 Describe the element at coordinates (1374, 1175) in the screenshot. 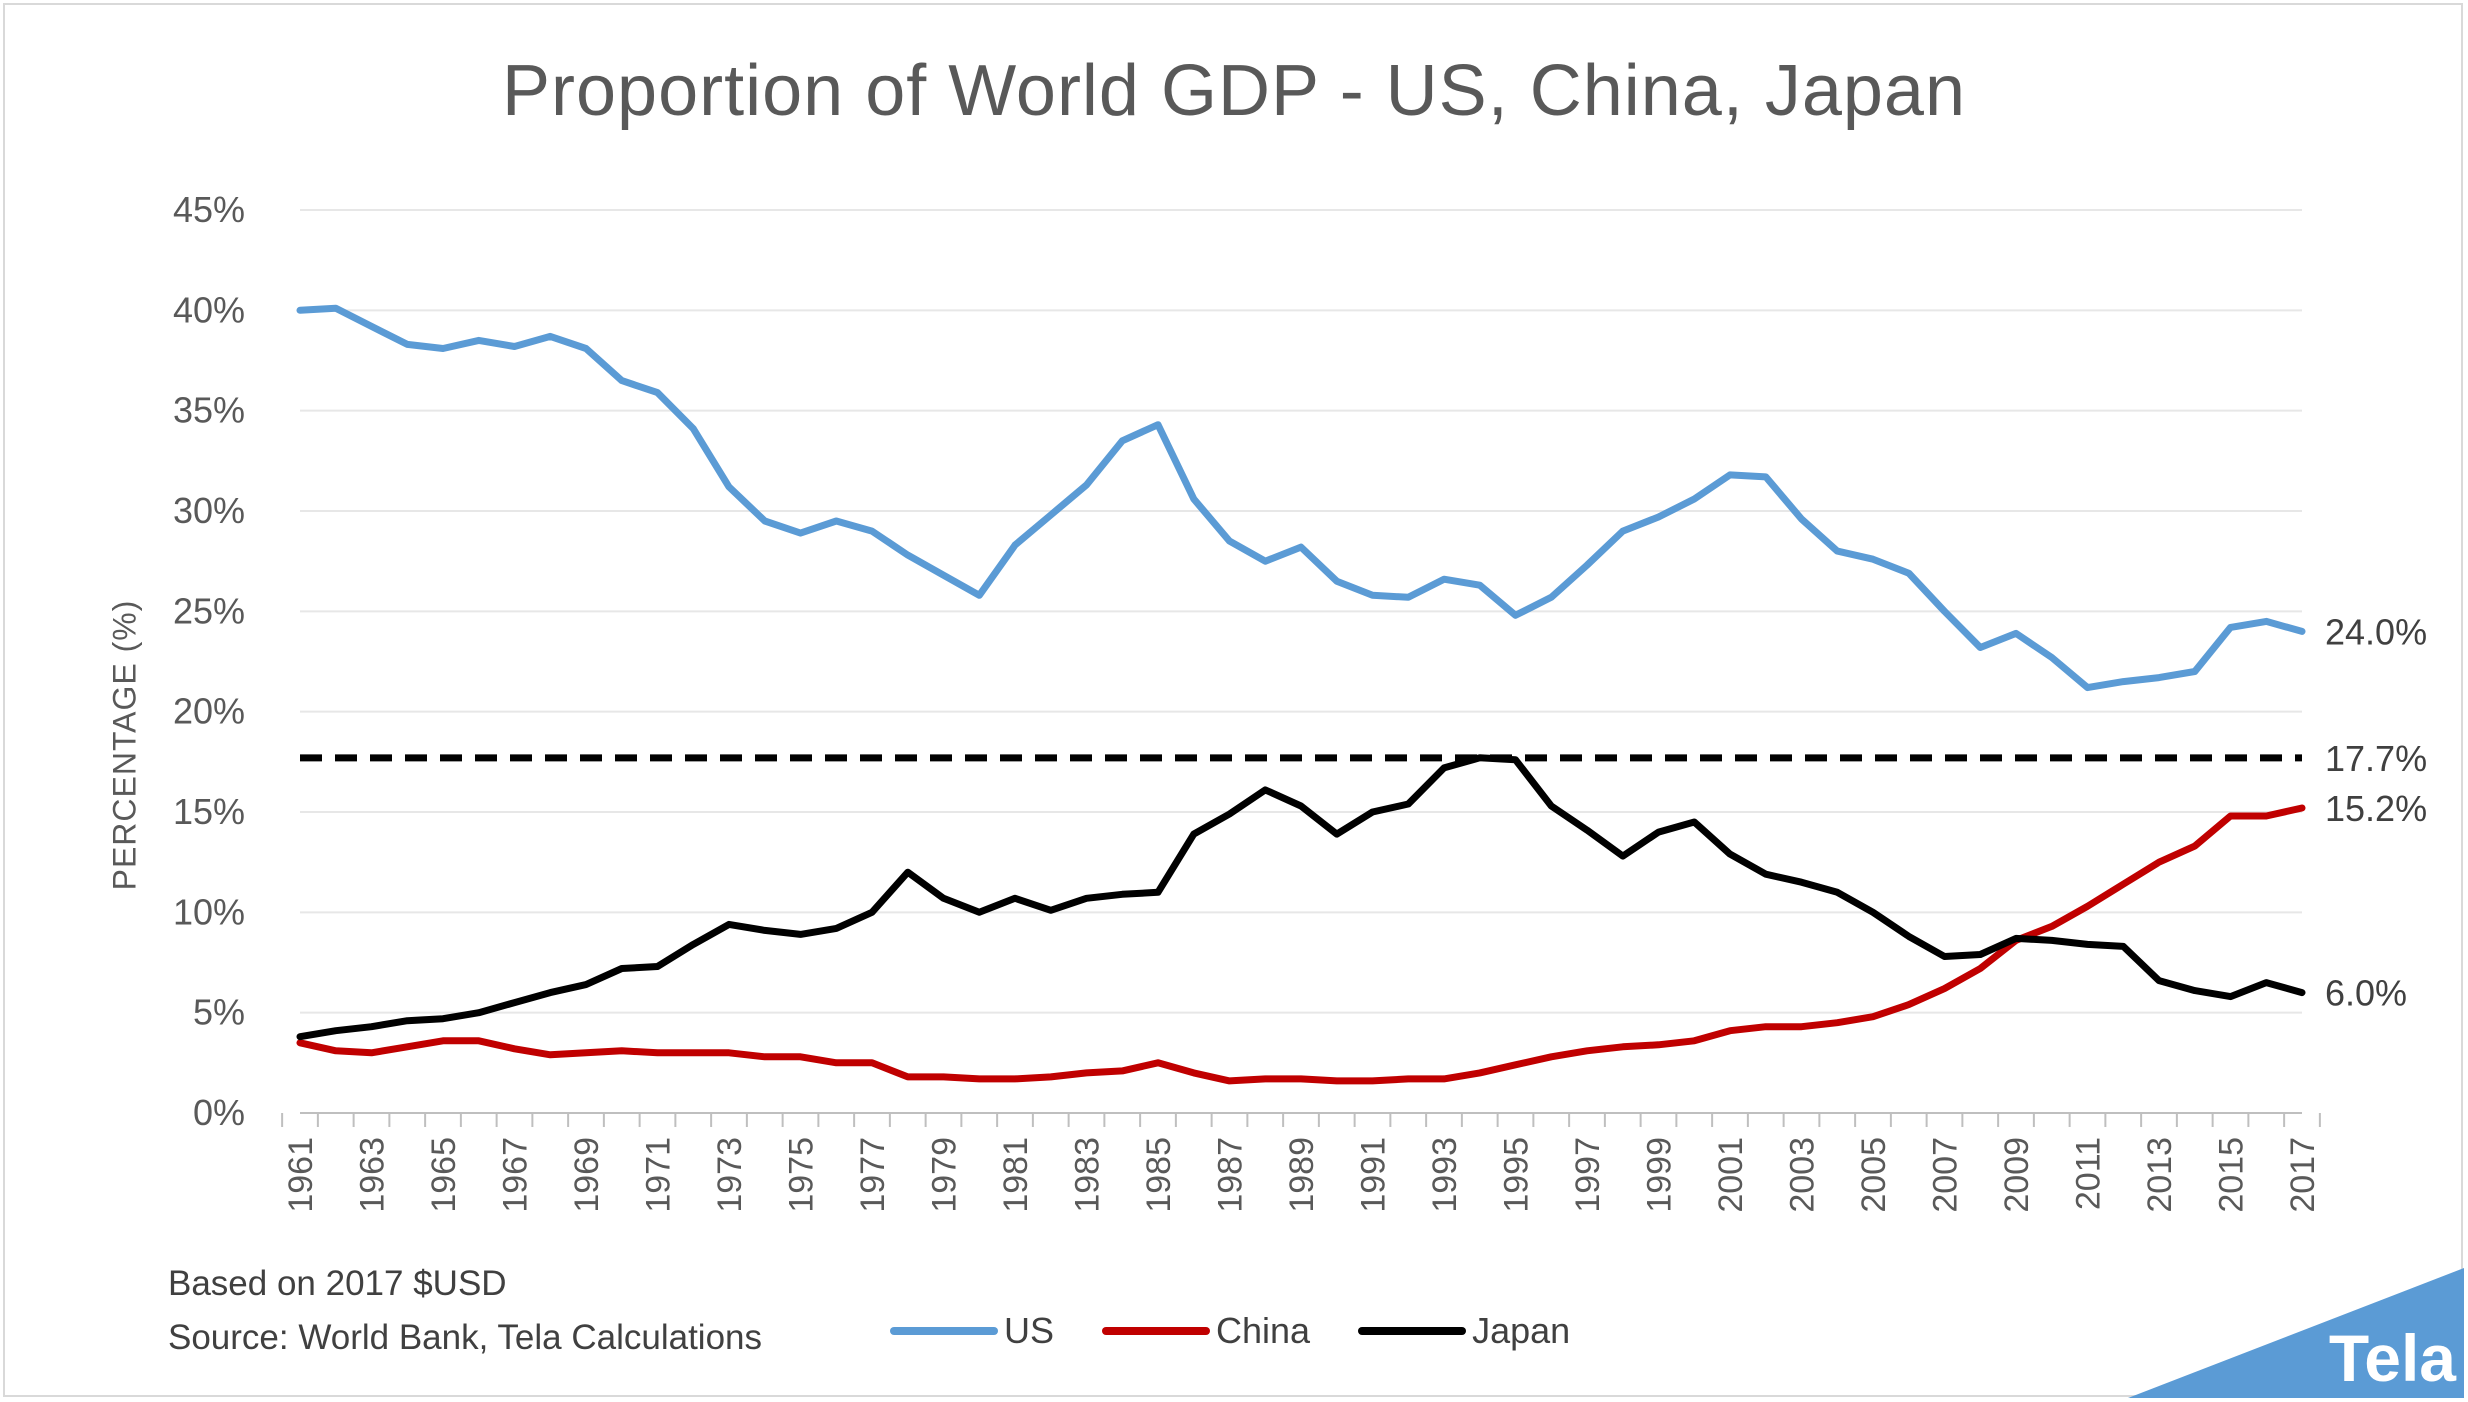

I see `x-tick-label: 1991` at that location.